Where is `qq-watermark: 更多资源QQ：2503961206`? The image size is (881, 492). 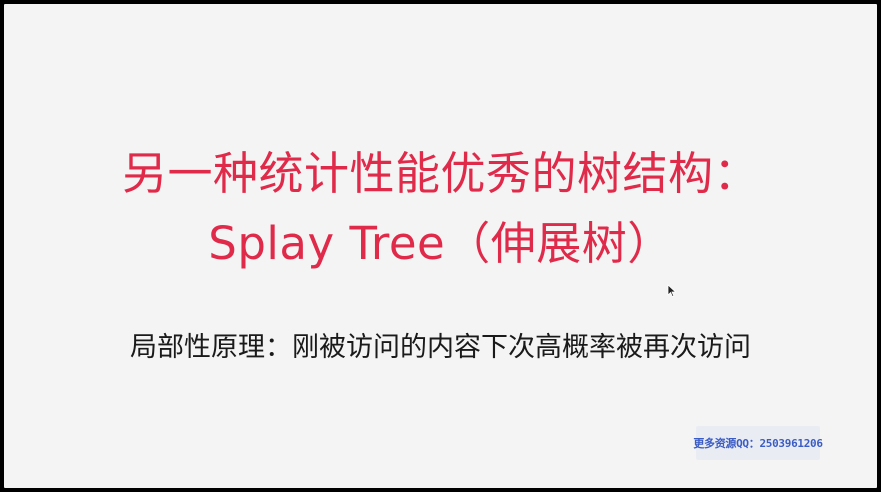
qq-watermark: 更多资源QQ：2503961206 is located at coordinates (758, 443).